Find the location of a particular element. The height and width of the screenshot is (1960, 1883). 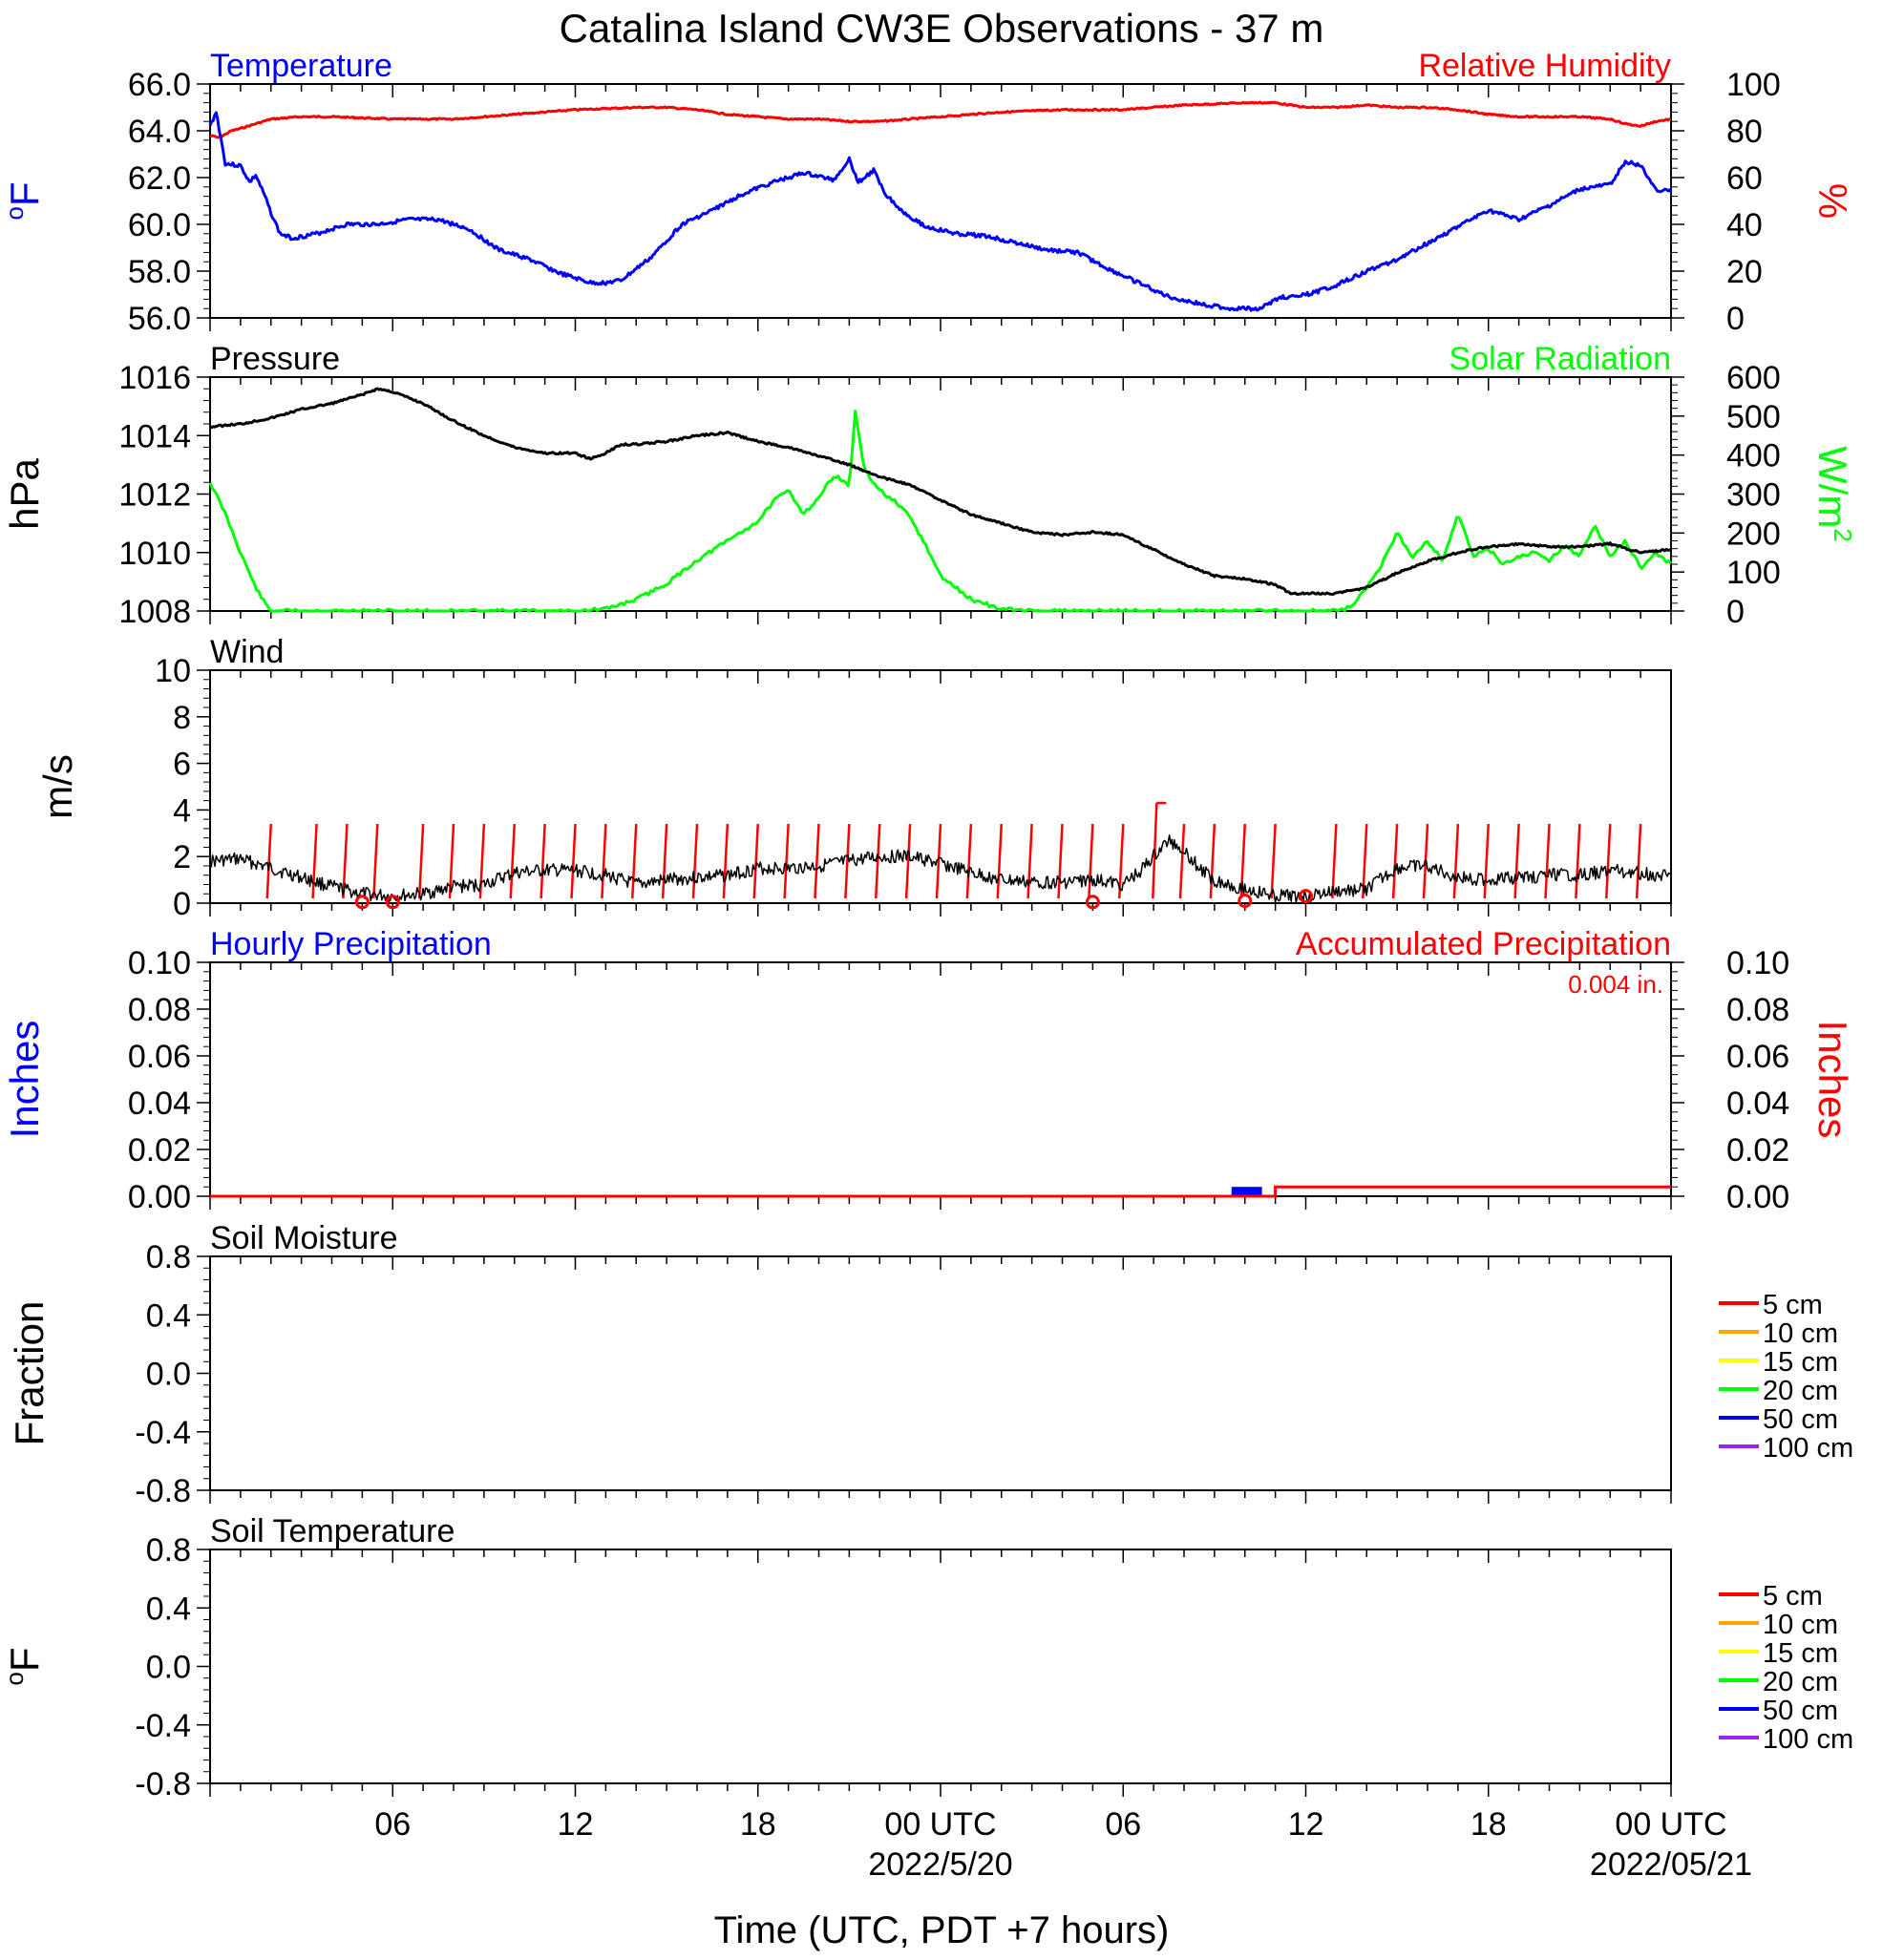

y-tick-label-right: 0.02 is located at coordinates (1757, 1150).